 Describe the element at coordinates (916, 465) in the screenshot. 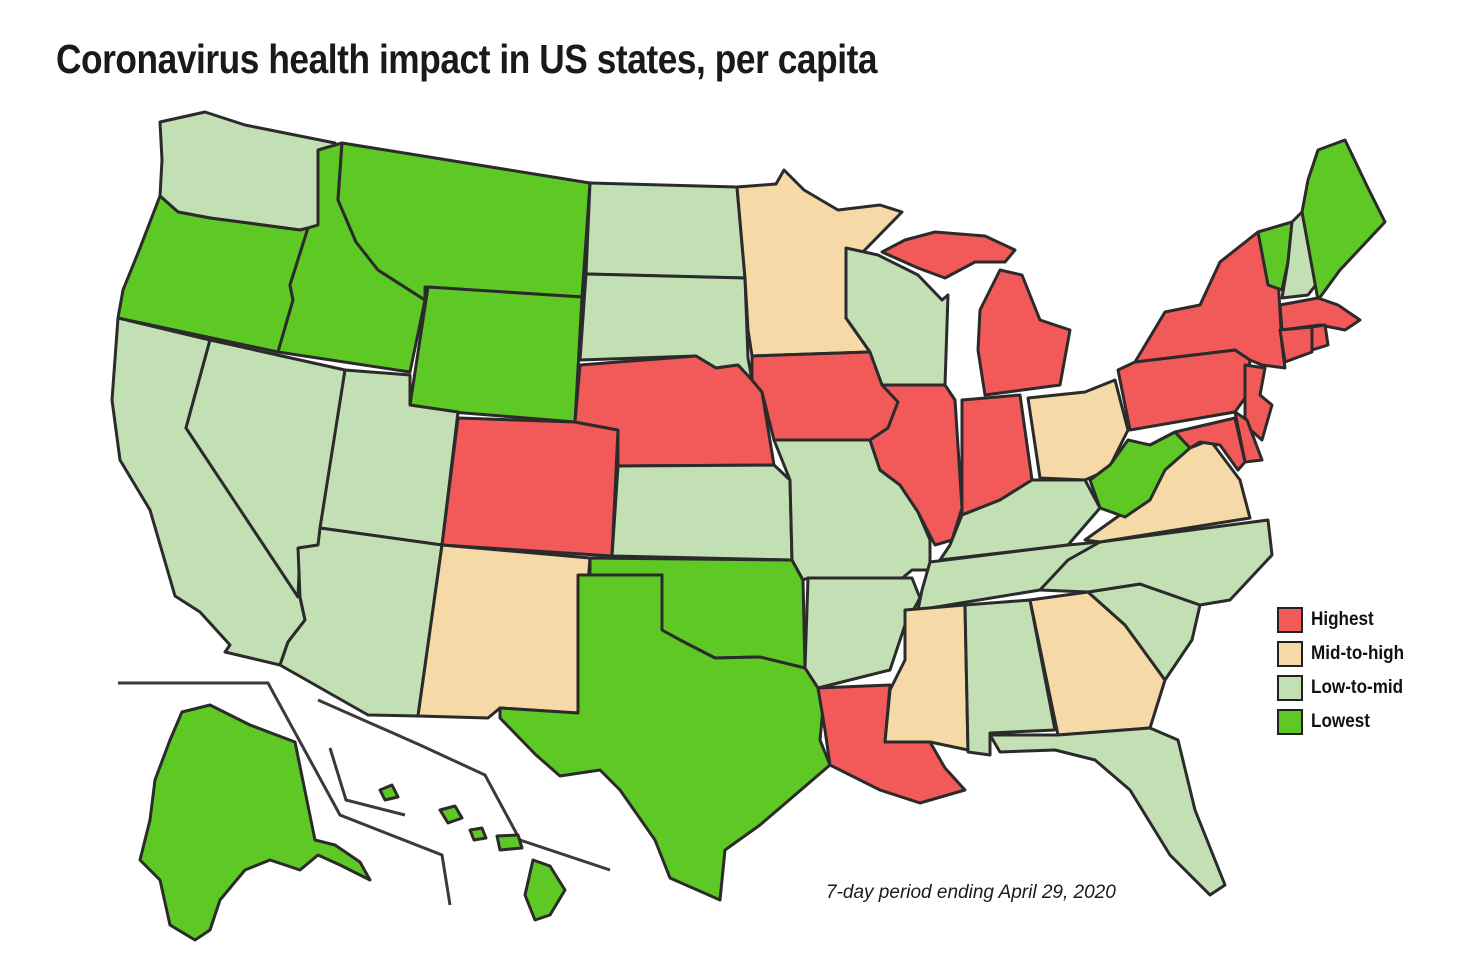

I see `state-IL` at that location.